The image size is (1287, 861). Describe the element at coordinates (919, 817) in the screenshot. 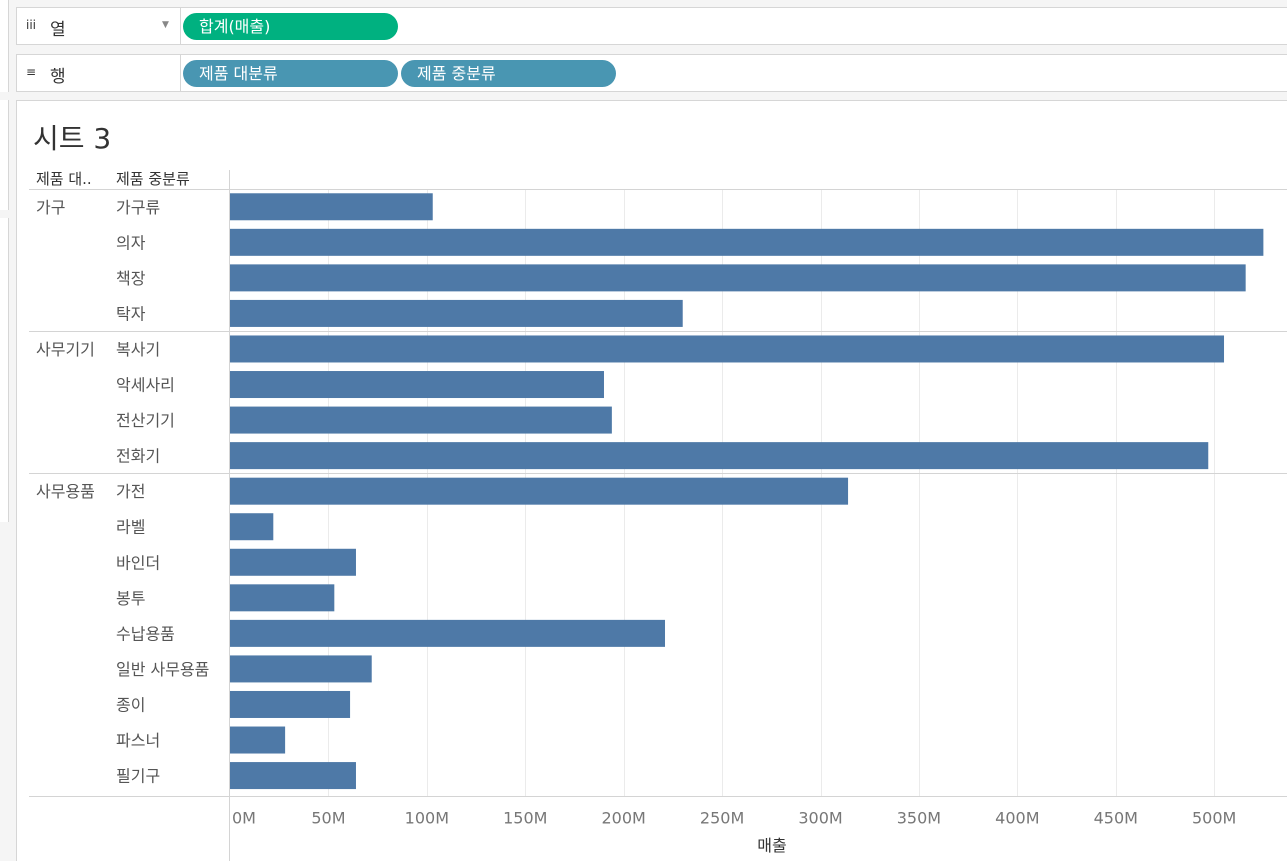

I see `x-tick-label: 350M` at that location.